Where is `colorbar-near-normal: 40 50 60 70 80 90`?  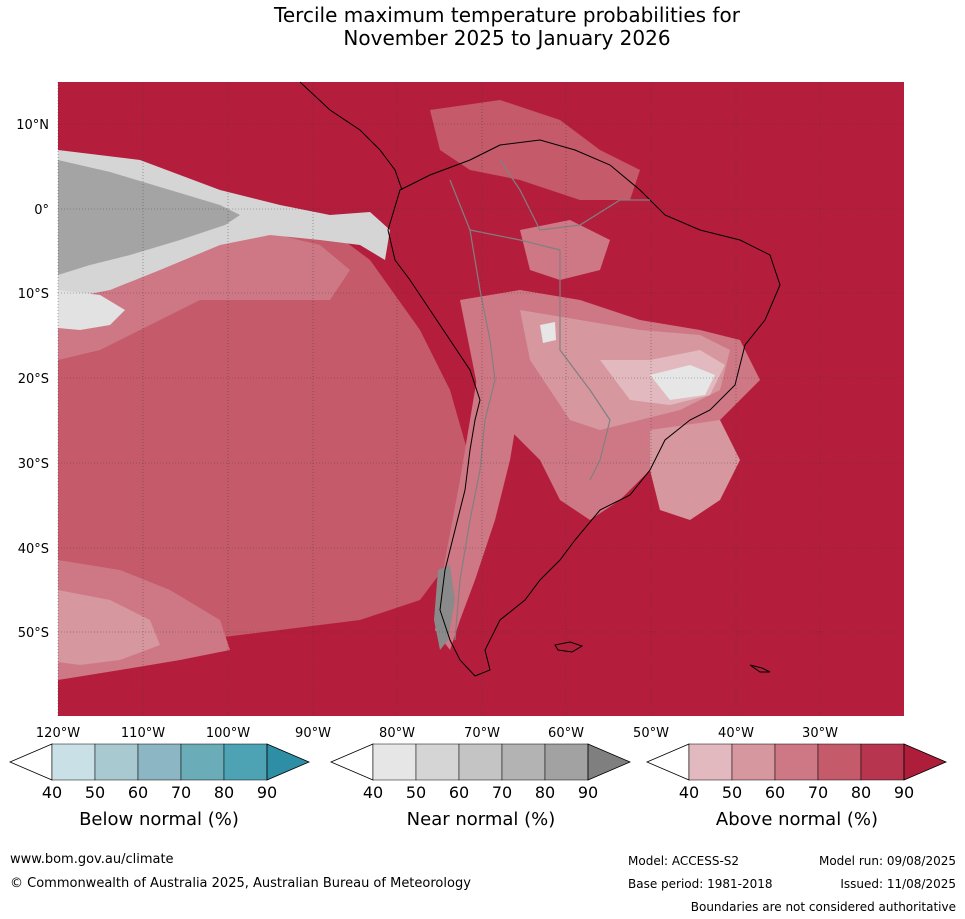
colorbar-near-normal: 40 50 60 70 80 90 is located at coordinates (480, 772).